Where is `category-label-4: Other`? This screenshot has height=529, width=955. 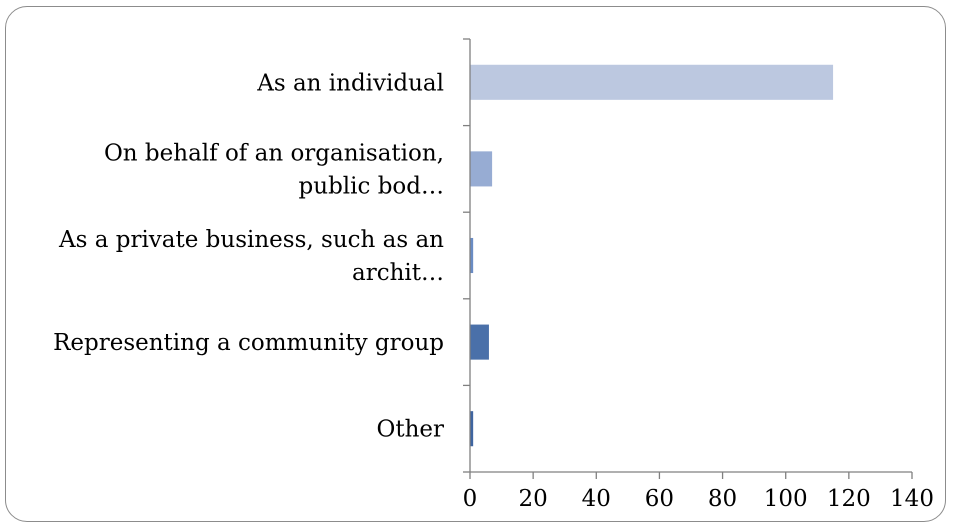
category-label-4: Other is located at coordinates (410, 430).